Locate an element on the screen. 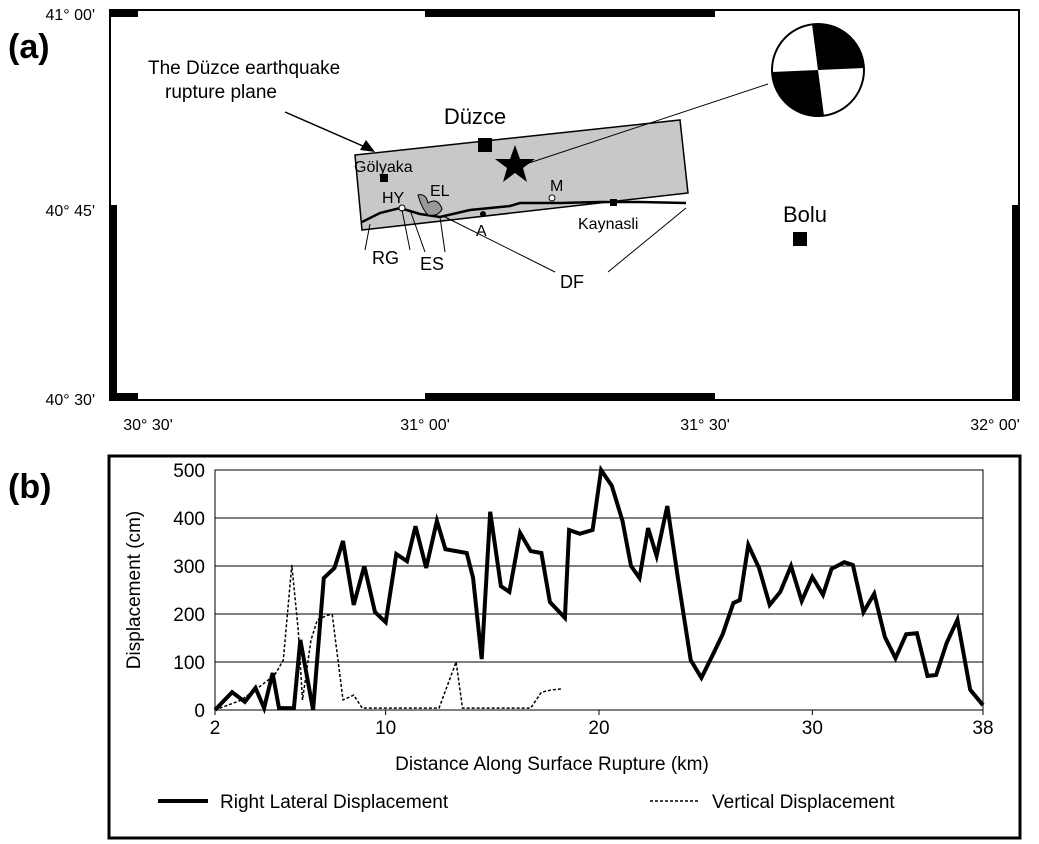  y-tick-label: 100 is located at coordinates (189, 663).